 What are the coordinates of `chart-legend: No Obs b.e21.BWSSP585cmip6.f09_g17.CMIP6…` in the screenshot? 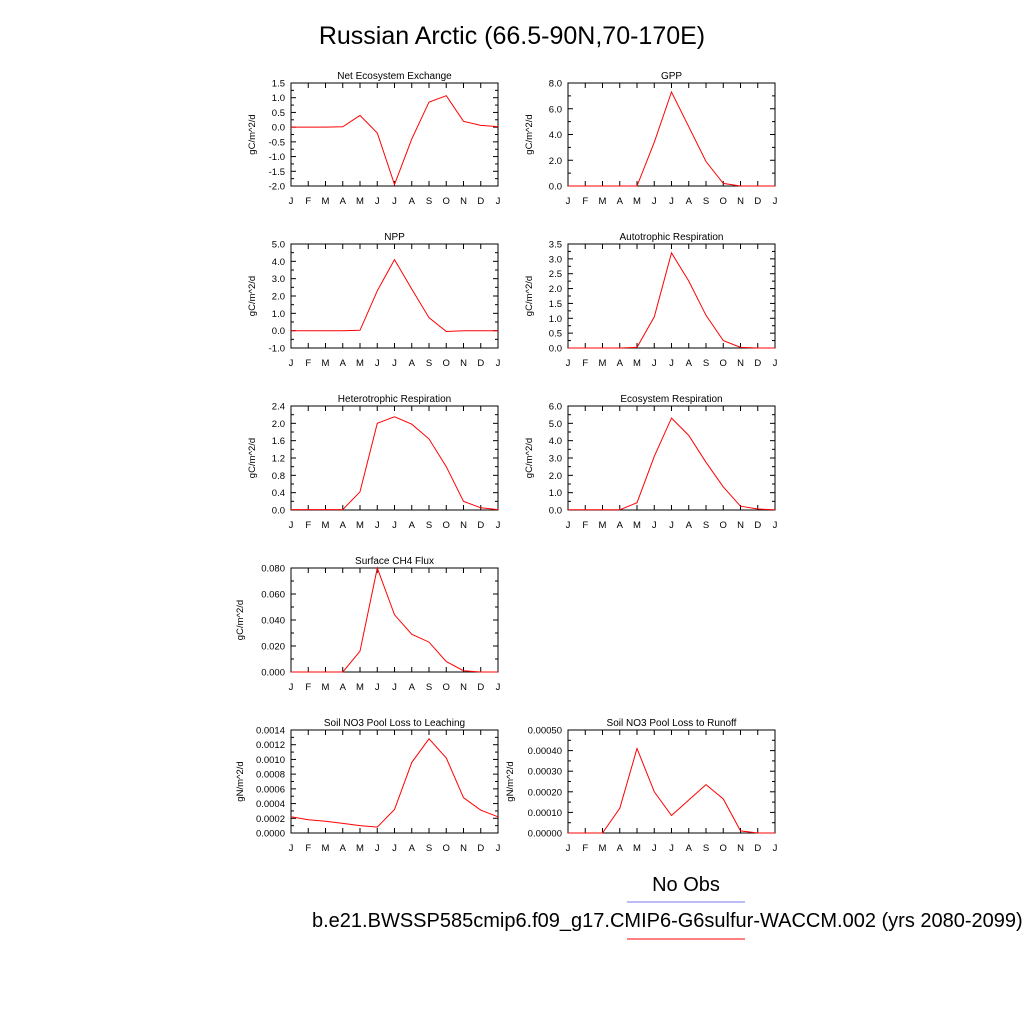 It's located at (667, 907).